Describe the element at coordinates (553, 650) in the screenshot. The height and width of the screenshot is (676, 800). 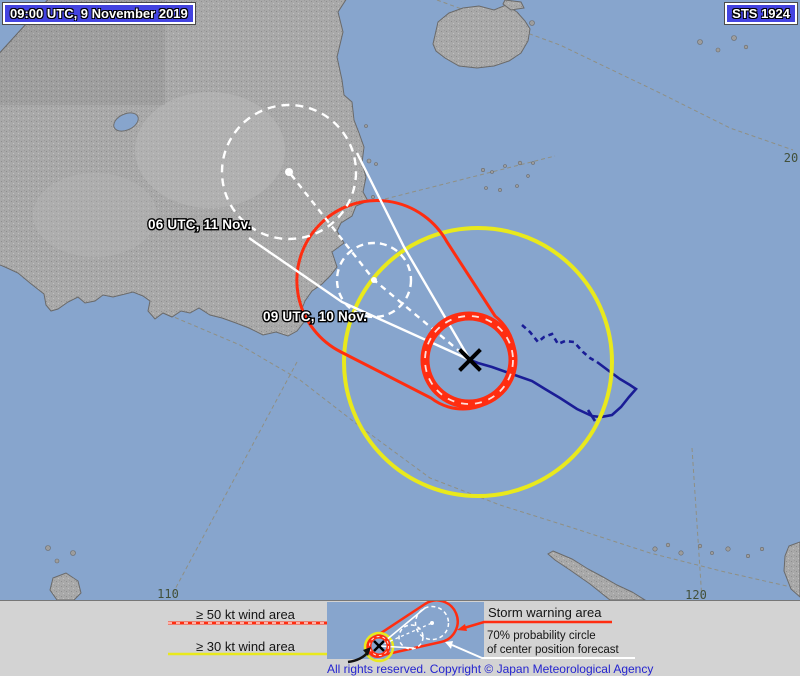
I see `legend-probability-label-line2: of center position forecast` at that location.